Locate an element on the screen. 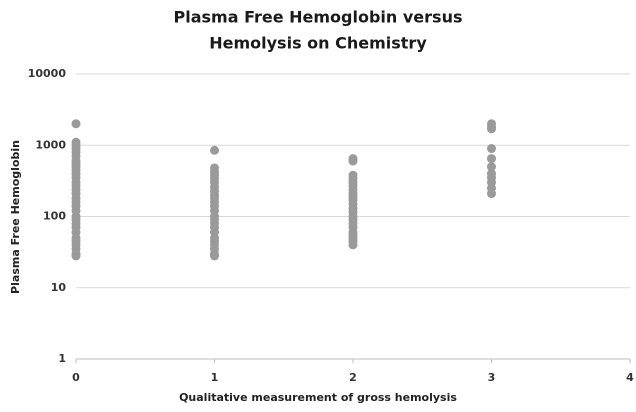  y-tick-label: 10000 is located at coordinates (47, 73).